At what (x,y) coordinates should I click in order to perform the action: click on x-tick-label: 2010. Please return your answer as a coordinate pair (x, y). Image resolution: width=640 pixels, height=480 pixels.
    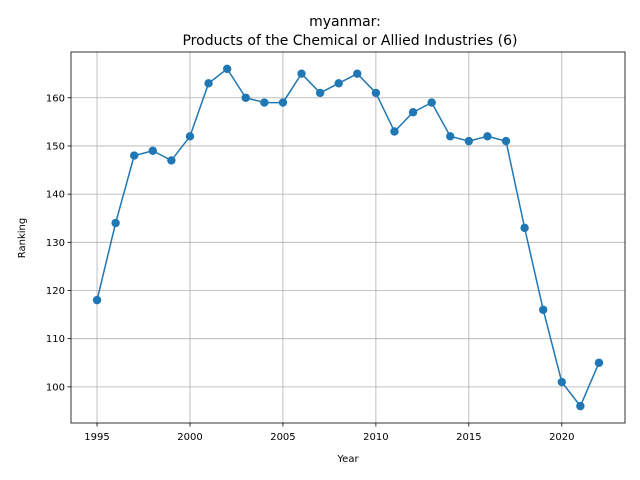
    Looking at the image, I should click on (375, 437).